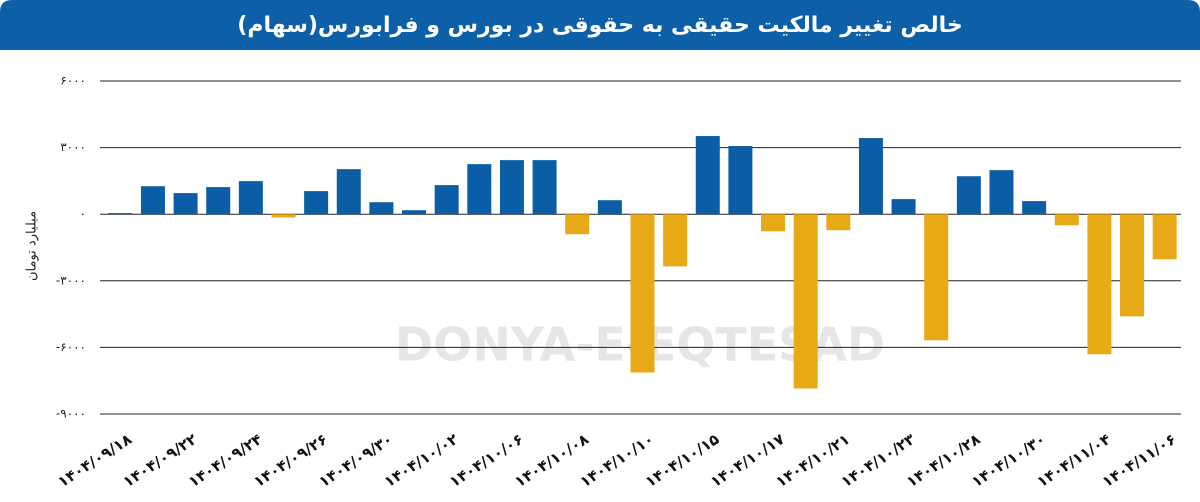 This screenshot has width=1200, height=502. I want to click on y-tick-label: -۳۰۰۰, so click(71, 280).